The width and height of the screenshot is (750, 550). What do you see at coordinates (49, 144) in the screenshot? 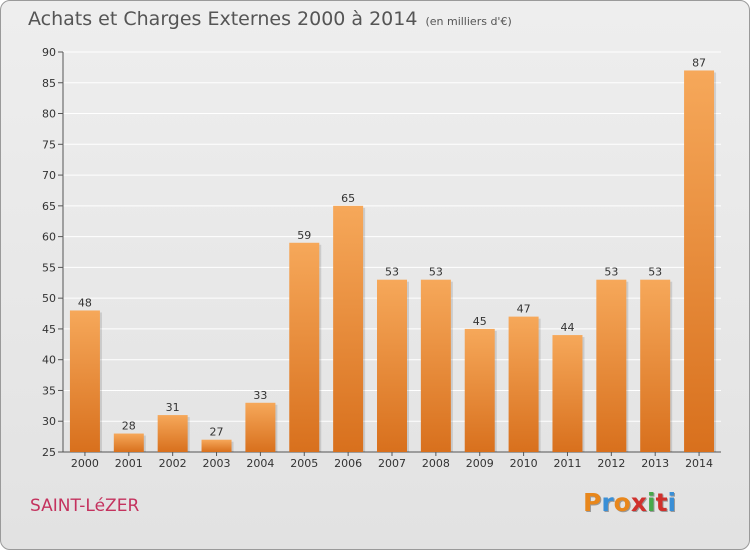
I see `y-tick-label: 75` at bounding box center [49, 144].